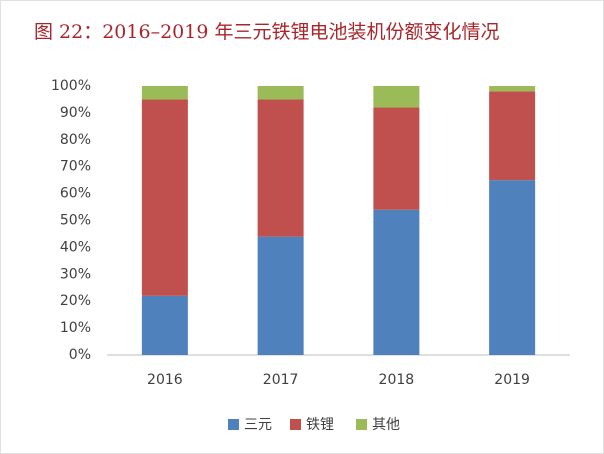 The width and height of the screenshot is (604, 454). I want to click on y-tick-label: 70%, so click(75, 167).